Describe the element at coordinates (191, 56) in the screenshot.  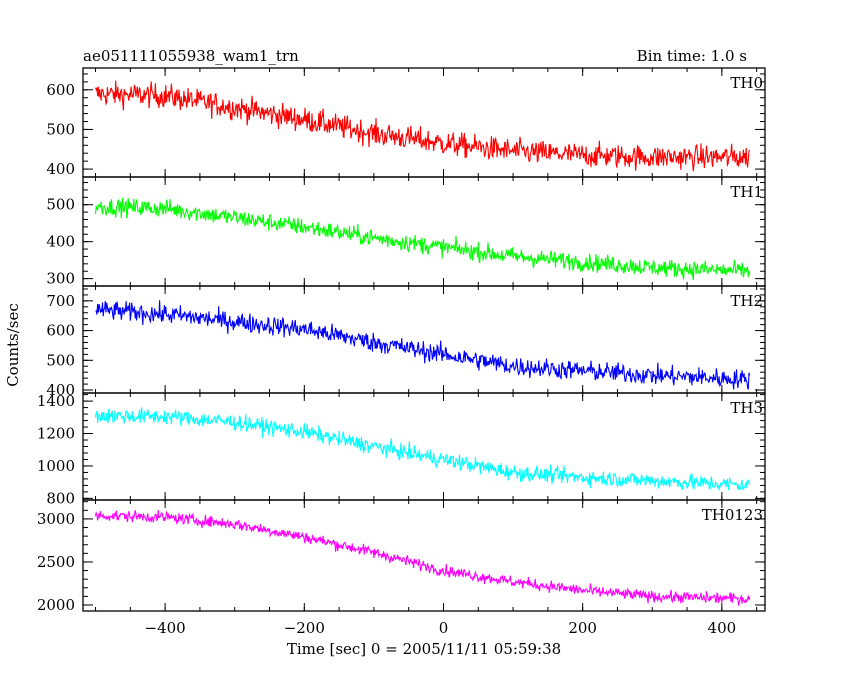
I see `chart-title: ae051111055938_wam1_trn` at that location.